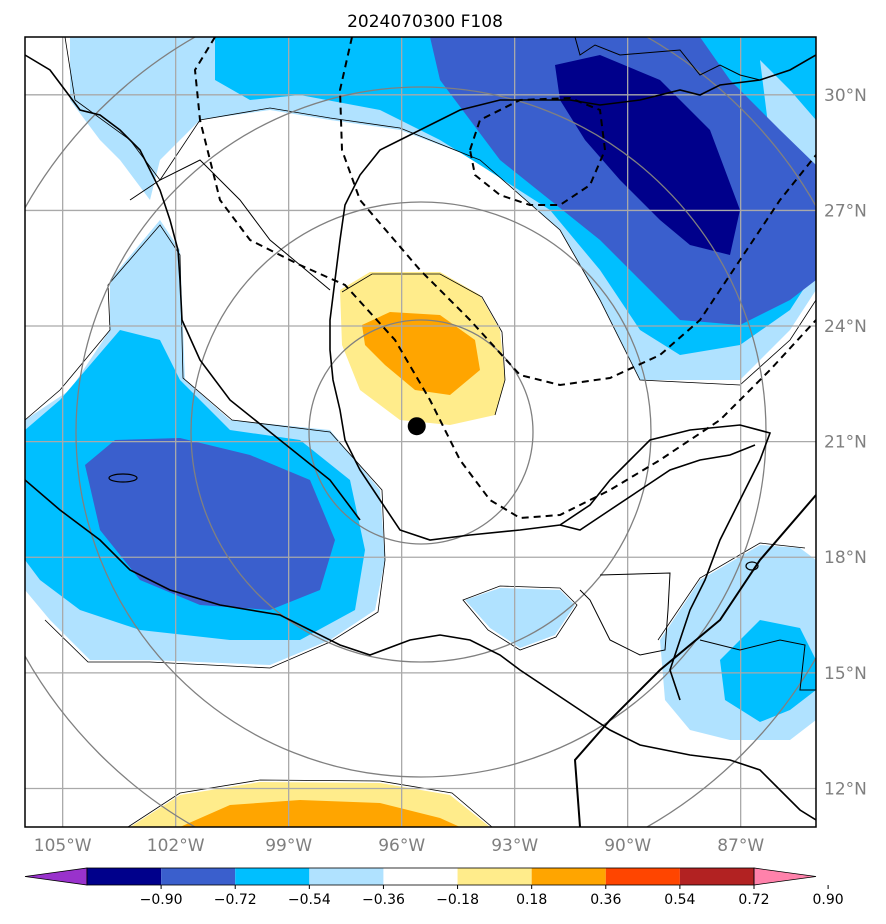 This screenshot has width=886, height=924. I want to click on border-guatemala, so click(625, 614).